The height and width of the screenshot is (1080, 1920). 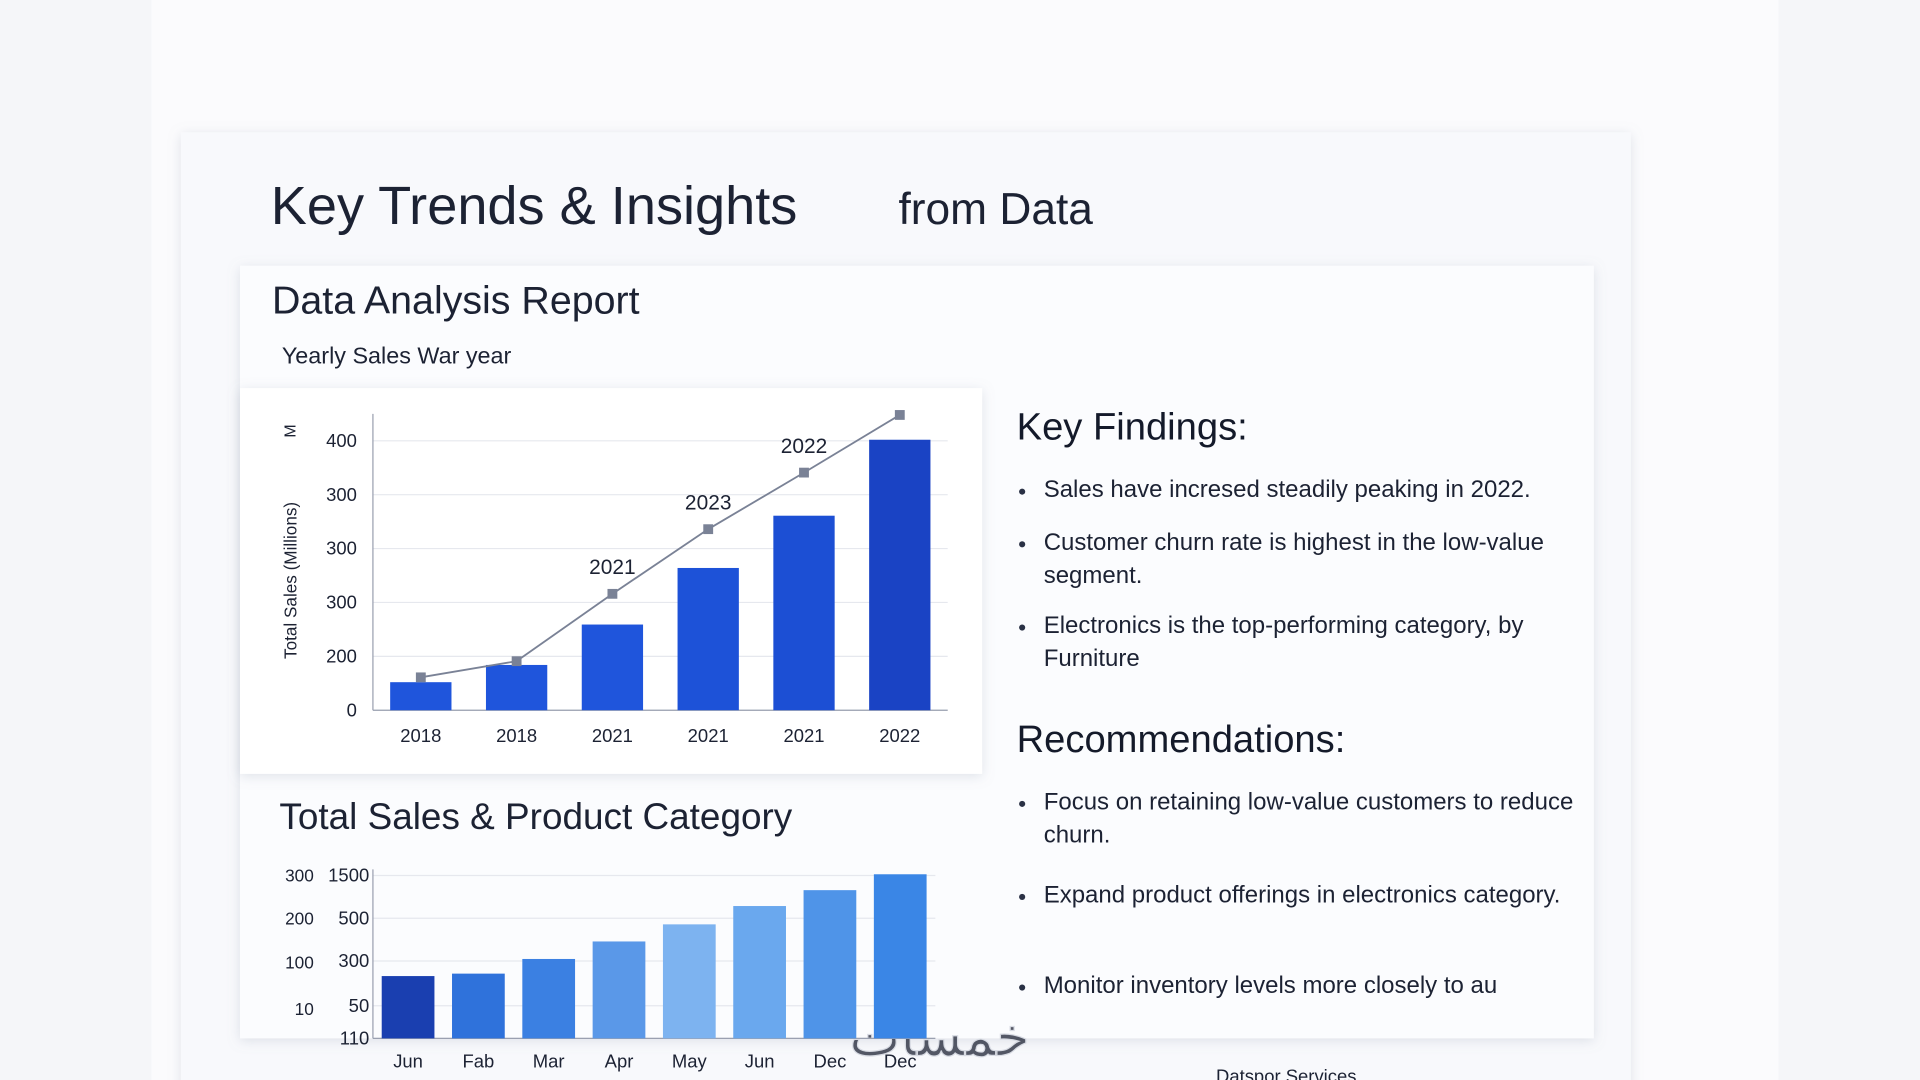 I want to click on y-unit-label: M, so click(x=290, y=430).